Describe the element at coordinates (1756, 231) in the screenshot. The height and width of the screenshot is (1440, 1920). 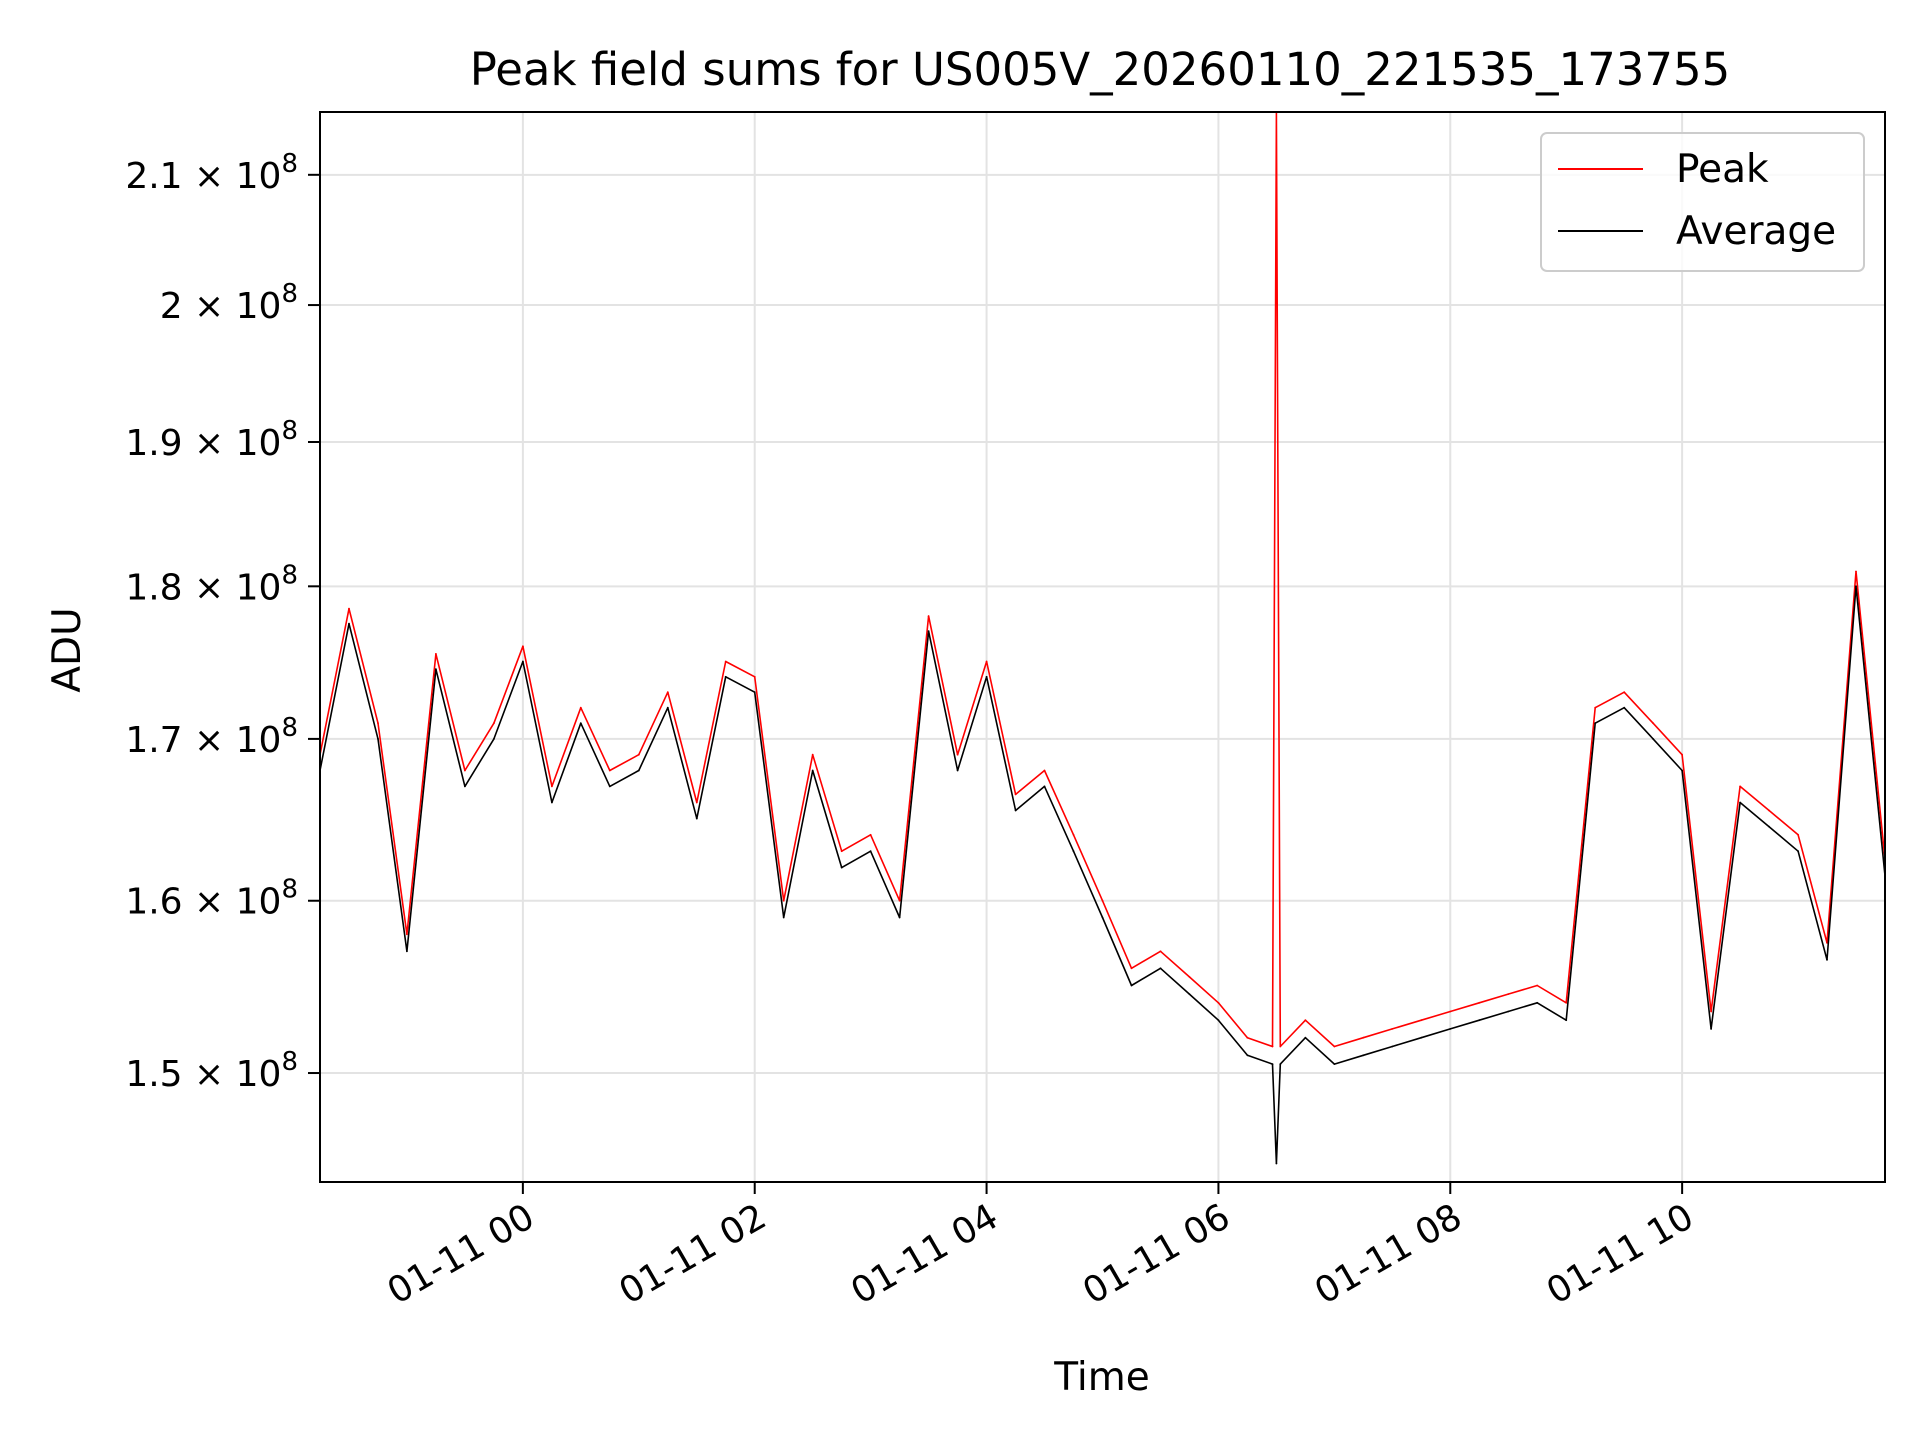
I see `legend-label-average: Average` at that location.